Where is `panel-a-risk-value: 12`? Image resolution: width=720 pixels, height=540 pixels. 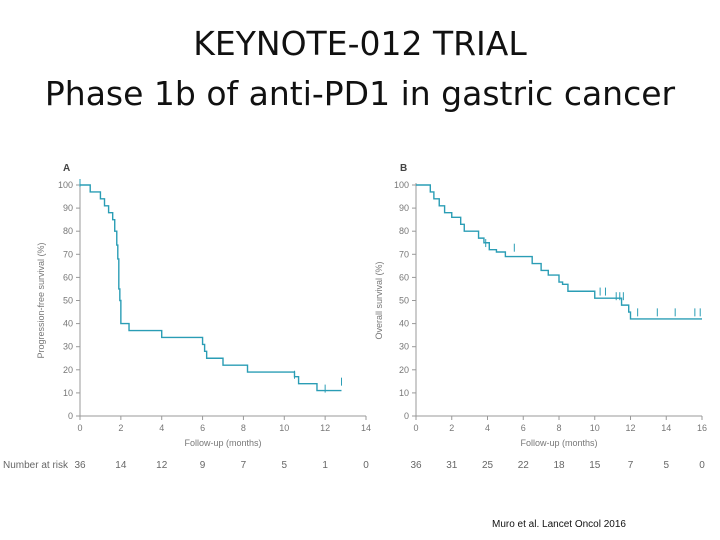
panel-a-risk-value: 12 is located at coordinates (162, 465).